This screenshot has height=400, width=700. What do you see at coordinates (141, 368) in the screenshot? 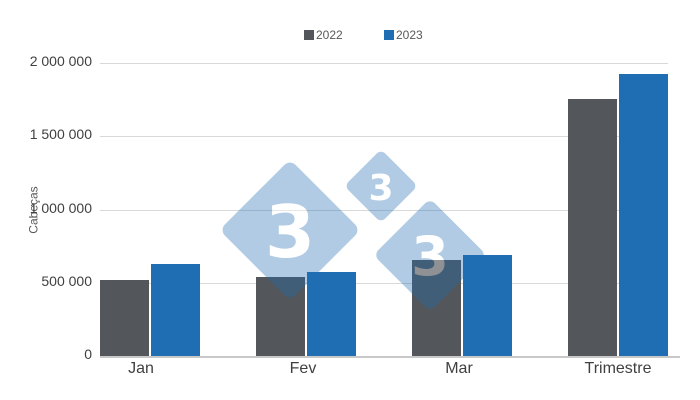
I see `x-tick: Jan` at bounding box center [141, 368].